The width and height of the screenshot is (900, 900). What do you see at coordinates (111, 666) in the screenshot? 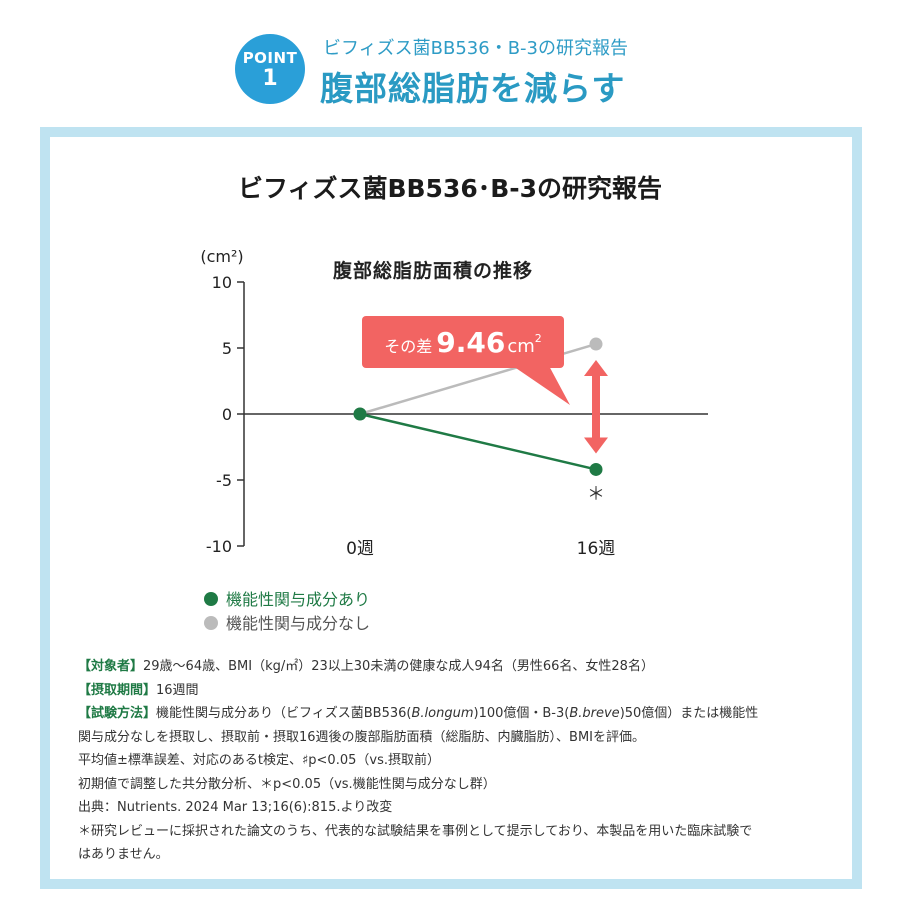
I see `note-subjects-label: 【対象者】` at bounding box center [111, 666].